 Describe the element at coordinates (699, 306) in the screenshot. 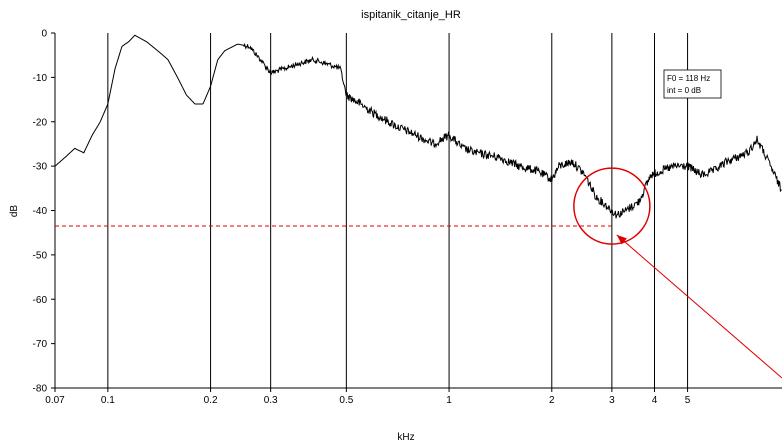

I see `annotation-arrow` at that location.